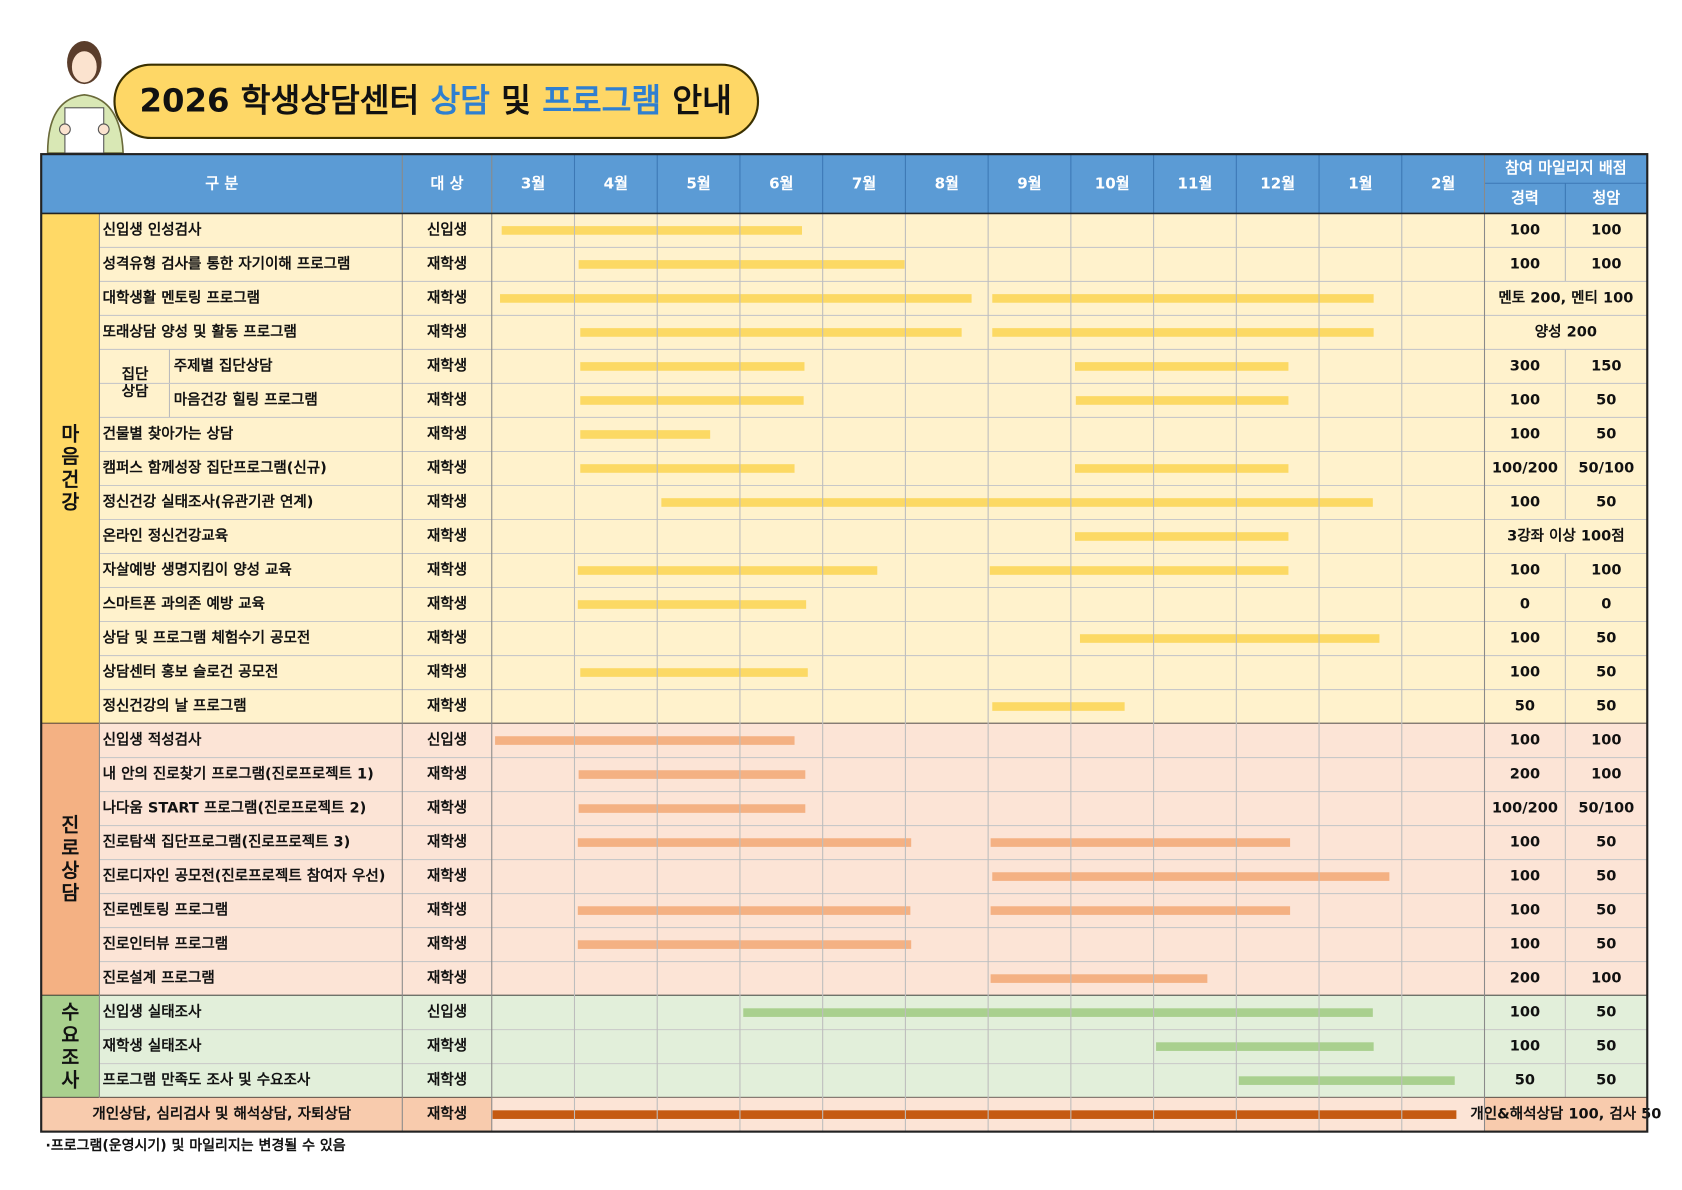 The width and height of the screenshot is (1682, 1190). I want to click on header-month: 9월, so click(1029, 183).